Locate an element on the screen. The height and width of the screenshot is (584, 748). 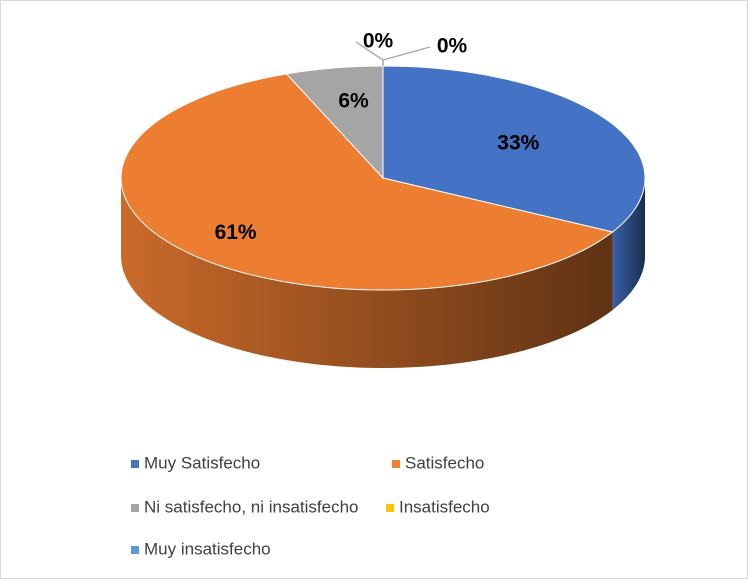
data-label: 61% is located at coordinates (236, 232).